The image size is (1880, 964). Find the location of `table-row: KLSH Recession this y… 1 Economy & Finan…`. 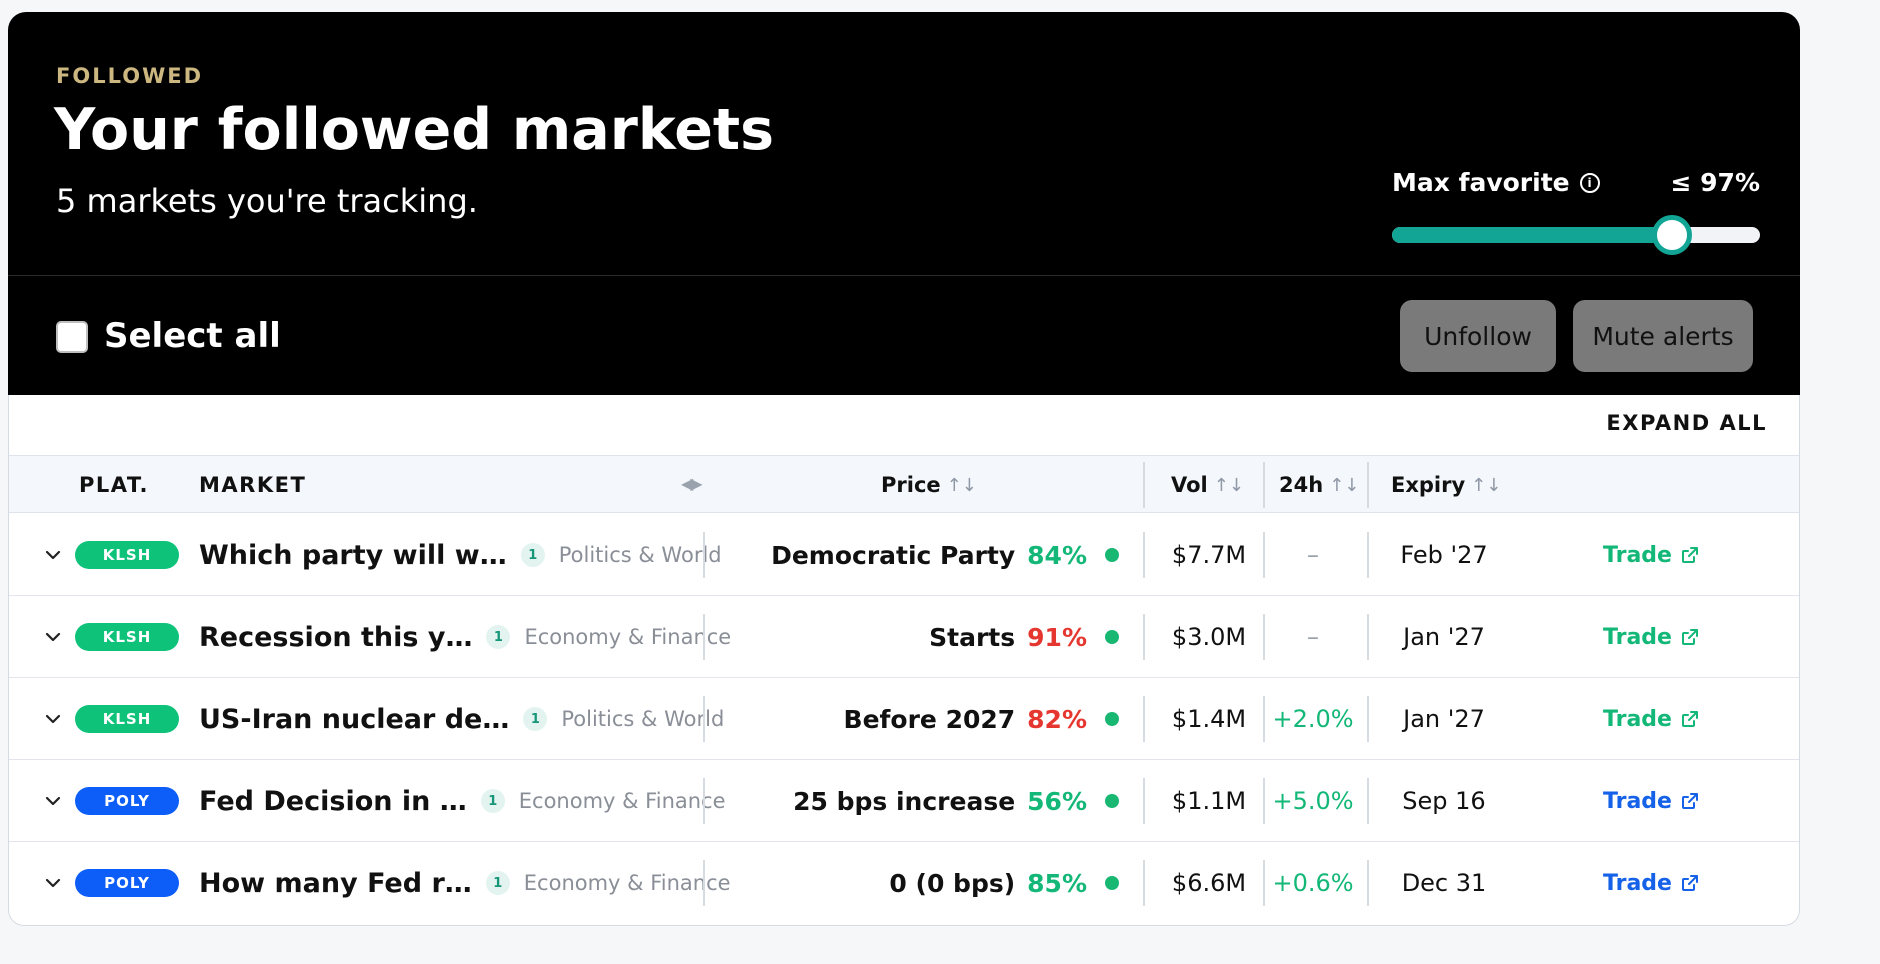

table-row: KLSH Recession this y… 1 Economy & Finan… is located at coordinates (904, 637).